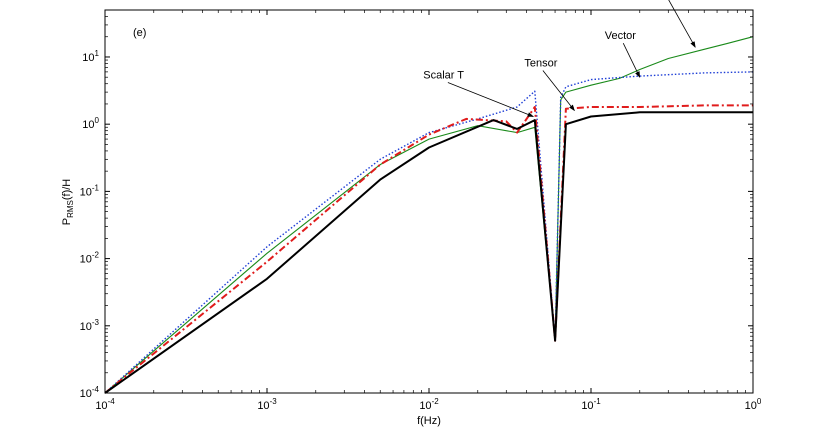 The width and height of the screenshot is (830, 444). What do you see at coordinates (490, 99) in the screenshot?
I see `annotation-arrow-scalar_t` at bounding box center [490, 99].